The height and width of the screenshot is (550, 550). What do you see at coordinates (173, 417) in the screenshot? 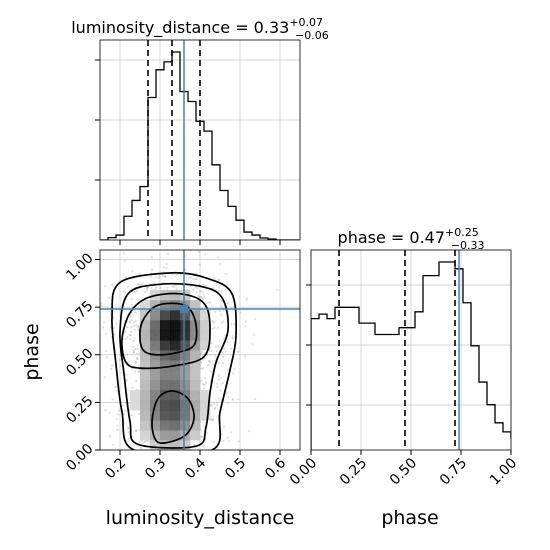
I see `contour-line` at bounding box center [173, 417].